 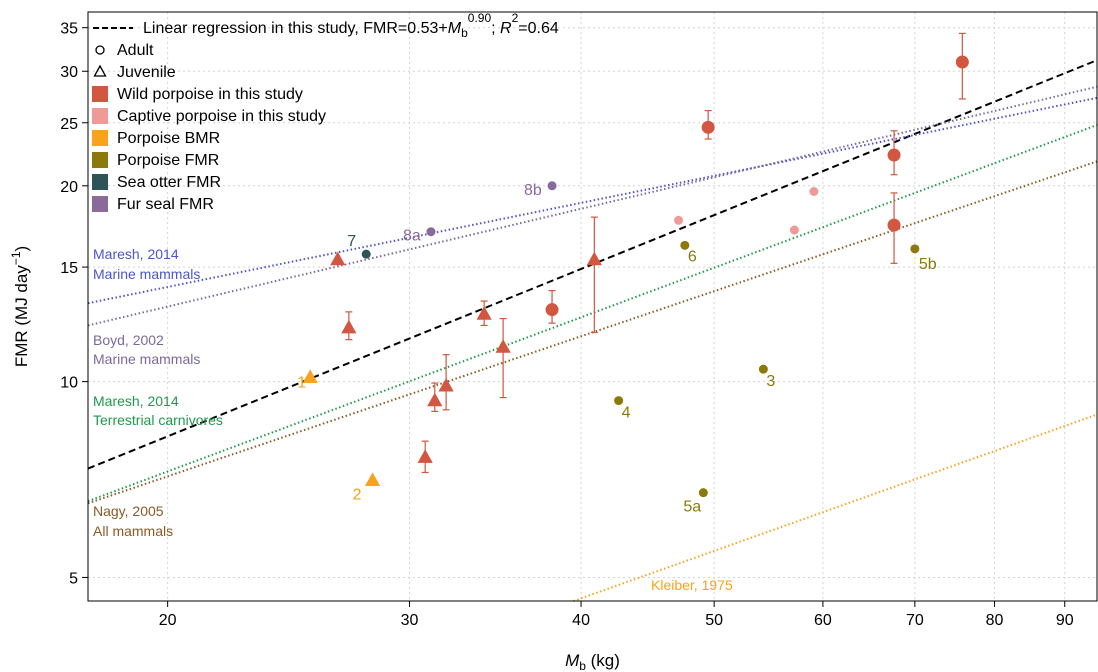 I want to click on legend-furseal-label: Fur seal FMR, so click(x=165, y=204).